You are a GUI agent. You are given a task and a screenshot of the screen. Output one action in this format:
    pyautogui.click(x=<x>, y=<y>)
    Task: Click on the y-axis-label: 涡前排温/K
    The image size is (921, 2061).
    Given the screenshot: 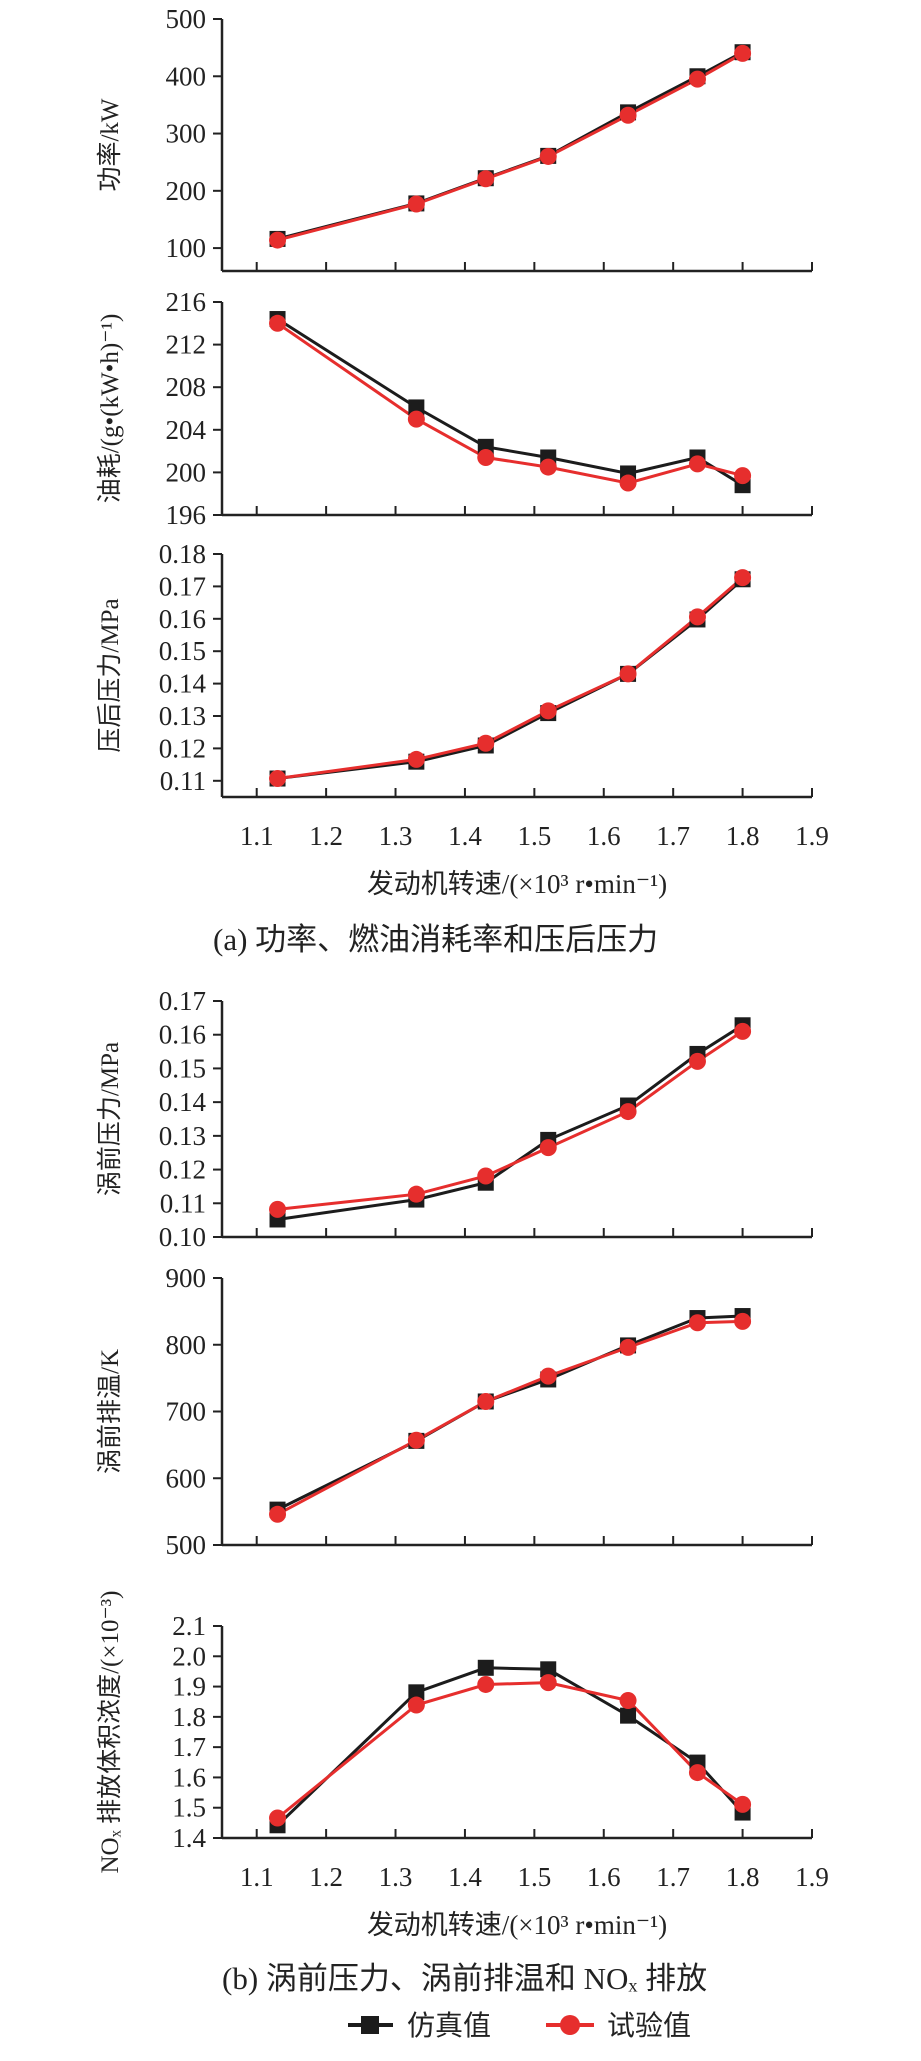 What is the action you would take?
    pyautogui.click(x=110, y=1411)
    